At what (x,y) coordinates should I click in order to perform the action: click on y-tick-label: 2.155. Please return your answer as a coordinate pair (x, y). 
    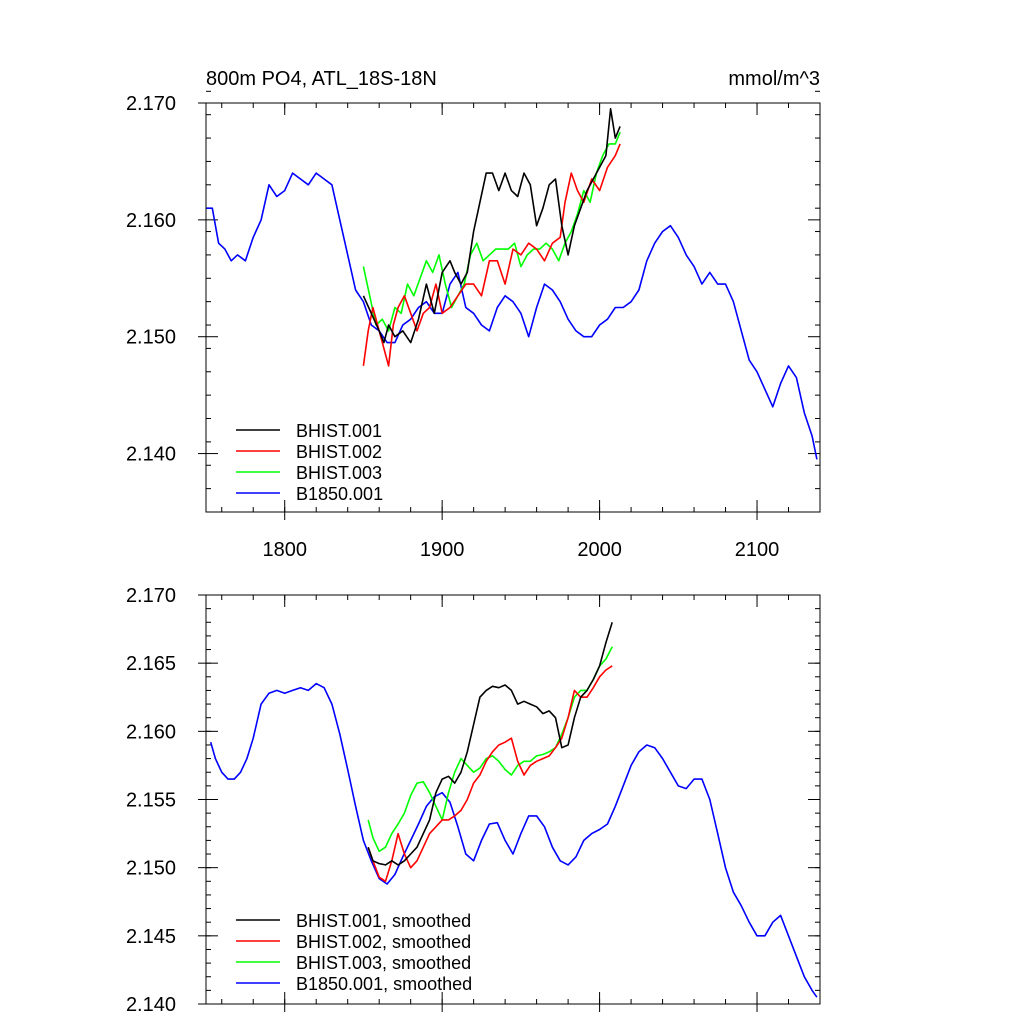
    Looking at the image, I should click on (151, 801).